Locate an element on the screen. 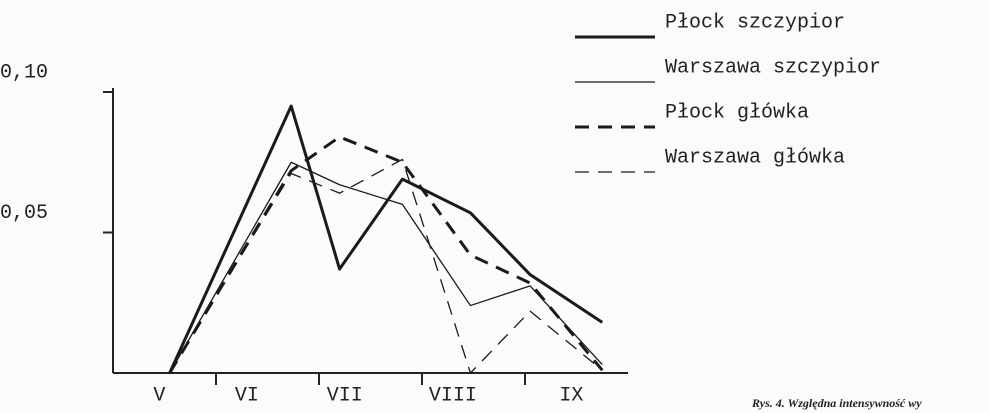  caption: Rys. 4. Względna intensywność wy is located at coordinates (836, 403).